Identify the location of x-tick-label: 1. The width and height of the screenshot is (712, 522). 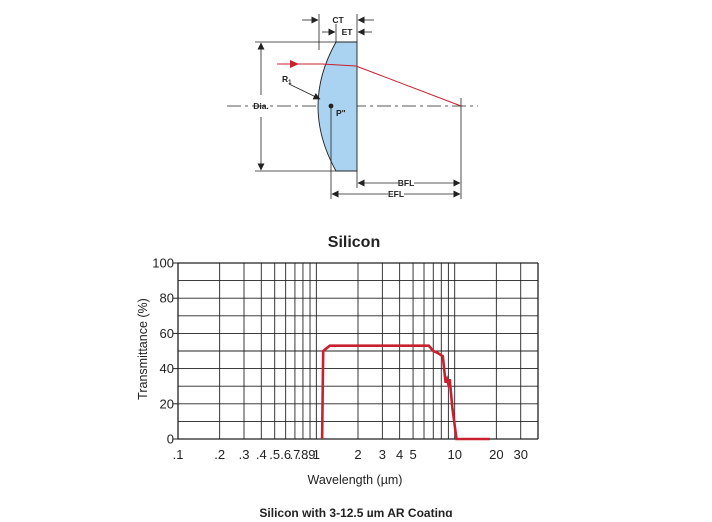
(316, 454).